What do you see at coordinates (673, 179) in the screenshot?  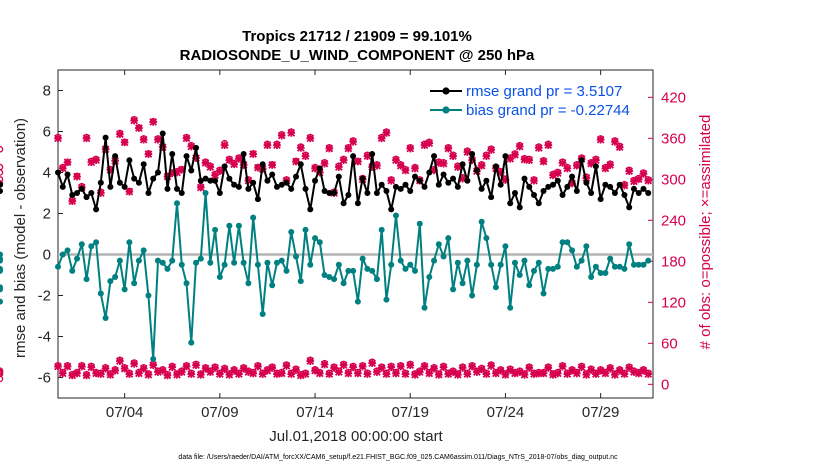 I see `y2-tick-label: 300` at bounding box center [673, 179].